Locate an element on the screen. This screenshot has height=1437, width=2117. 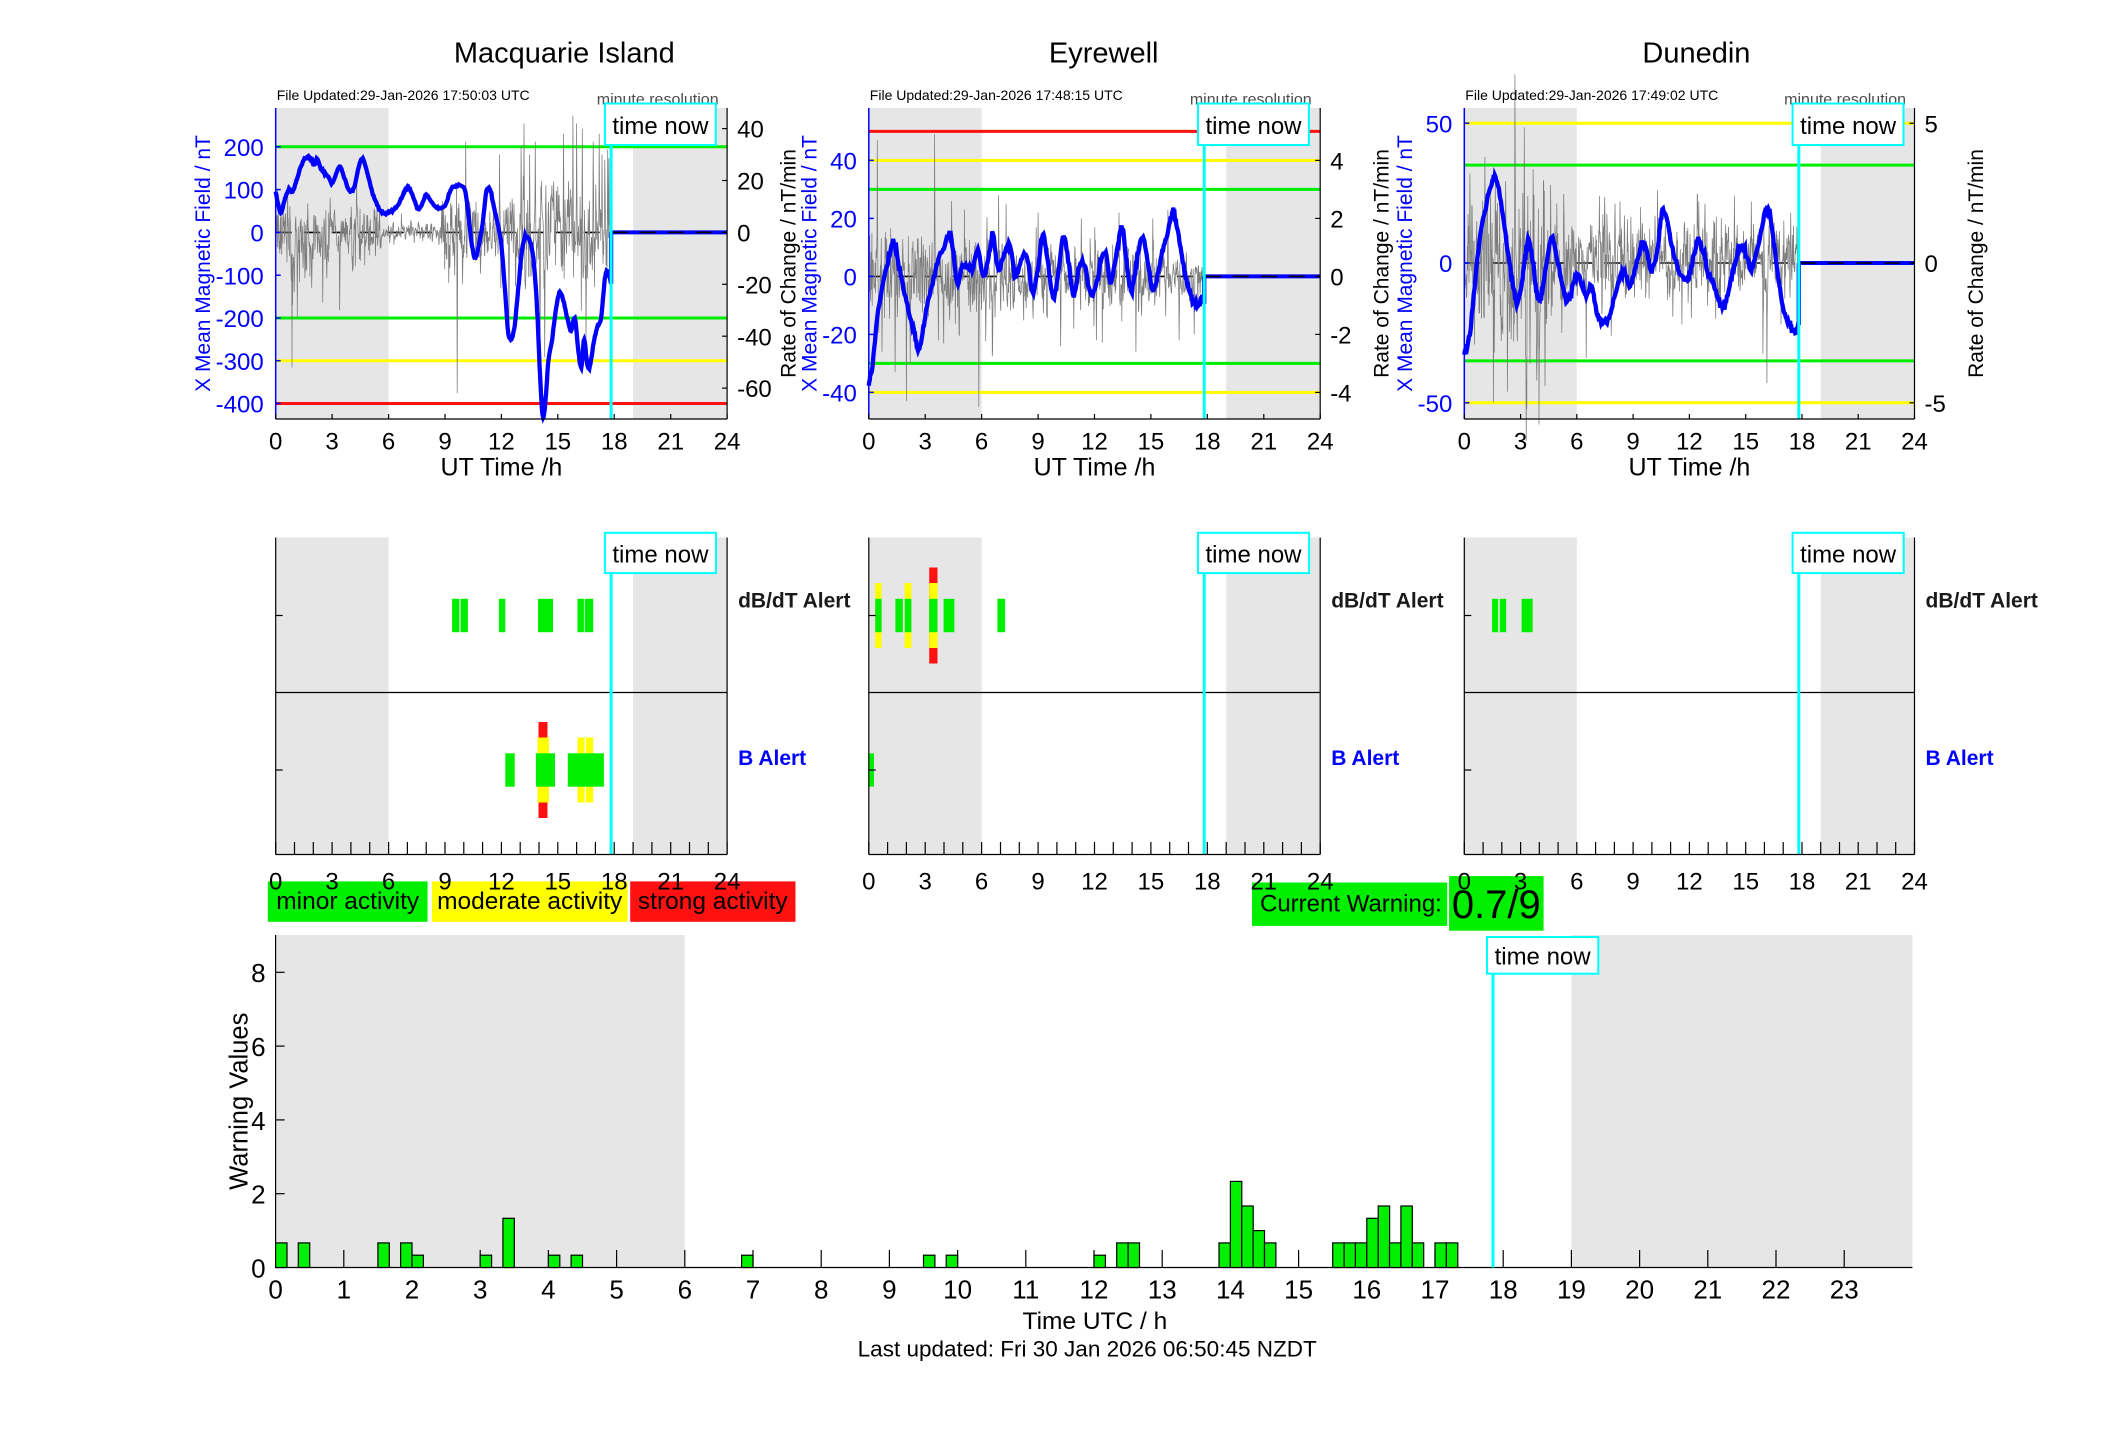
svg-text: 200 is located at coordinates (244, 148).